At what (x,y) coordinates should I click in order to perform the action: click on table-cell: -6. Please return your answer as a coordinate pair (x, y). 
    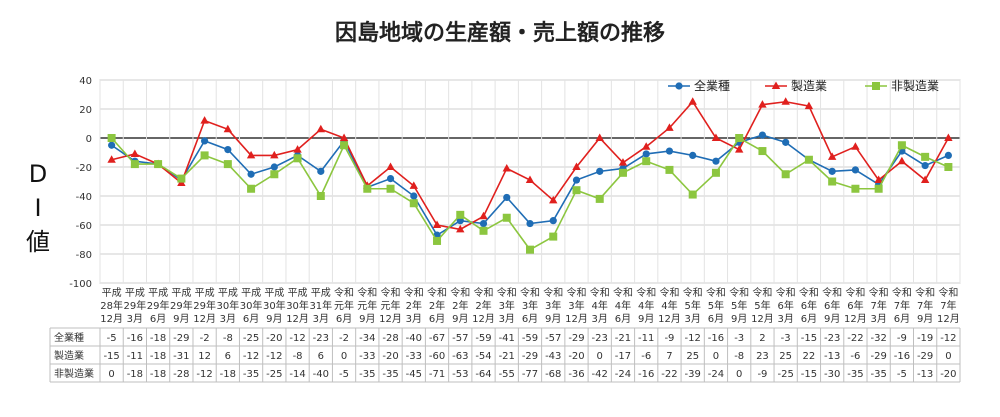
    Looking at the image, I should click on (646, 356).